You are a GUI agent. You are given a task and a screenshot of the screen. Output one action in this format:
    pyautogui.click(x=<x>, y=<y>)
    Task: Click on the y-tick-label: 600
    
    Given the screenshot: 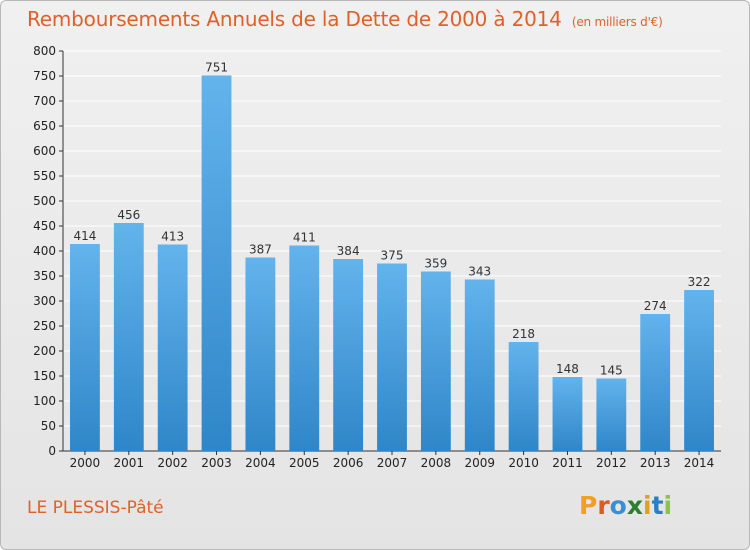 What is the action you would take?
    pyautogui.click(x=44, y=151)
    